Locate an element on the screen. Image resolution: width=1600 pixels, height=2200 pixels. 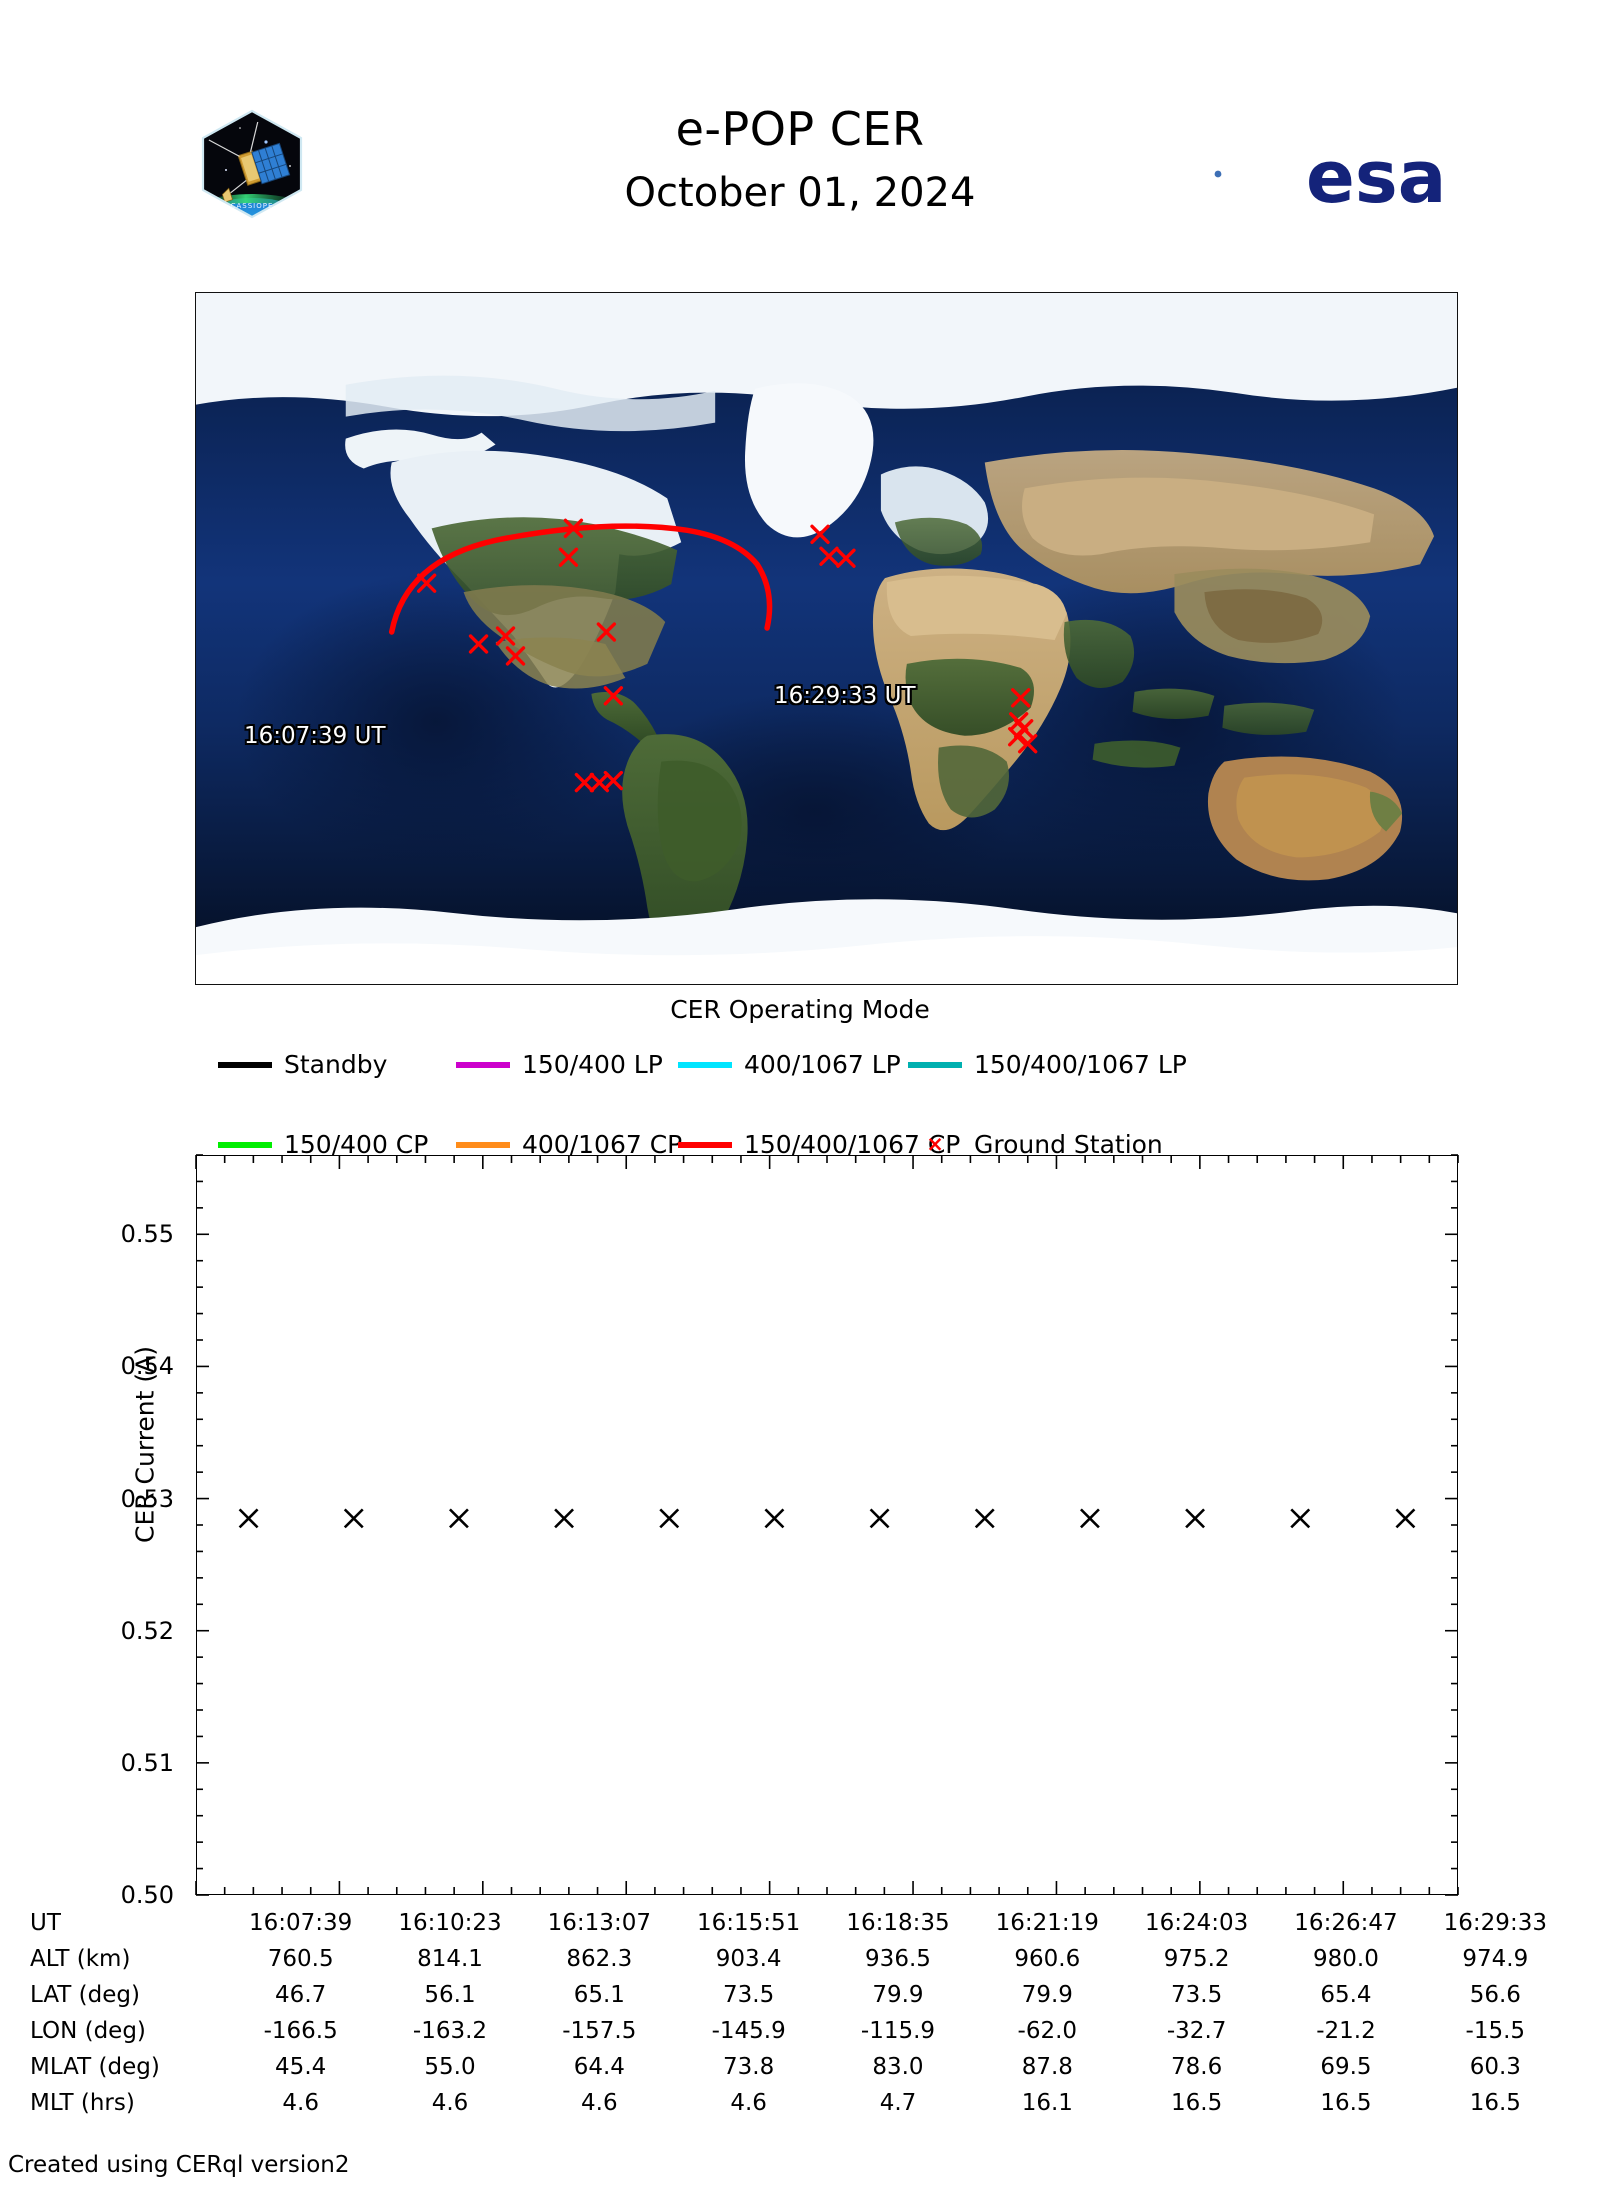
table-cell: 16:29:33 is located at coordinates (1495, 1923).